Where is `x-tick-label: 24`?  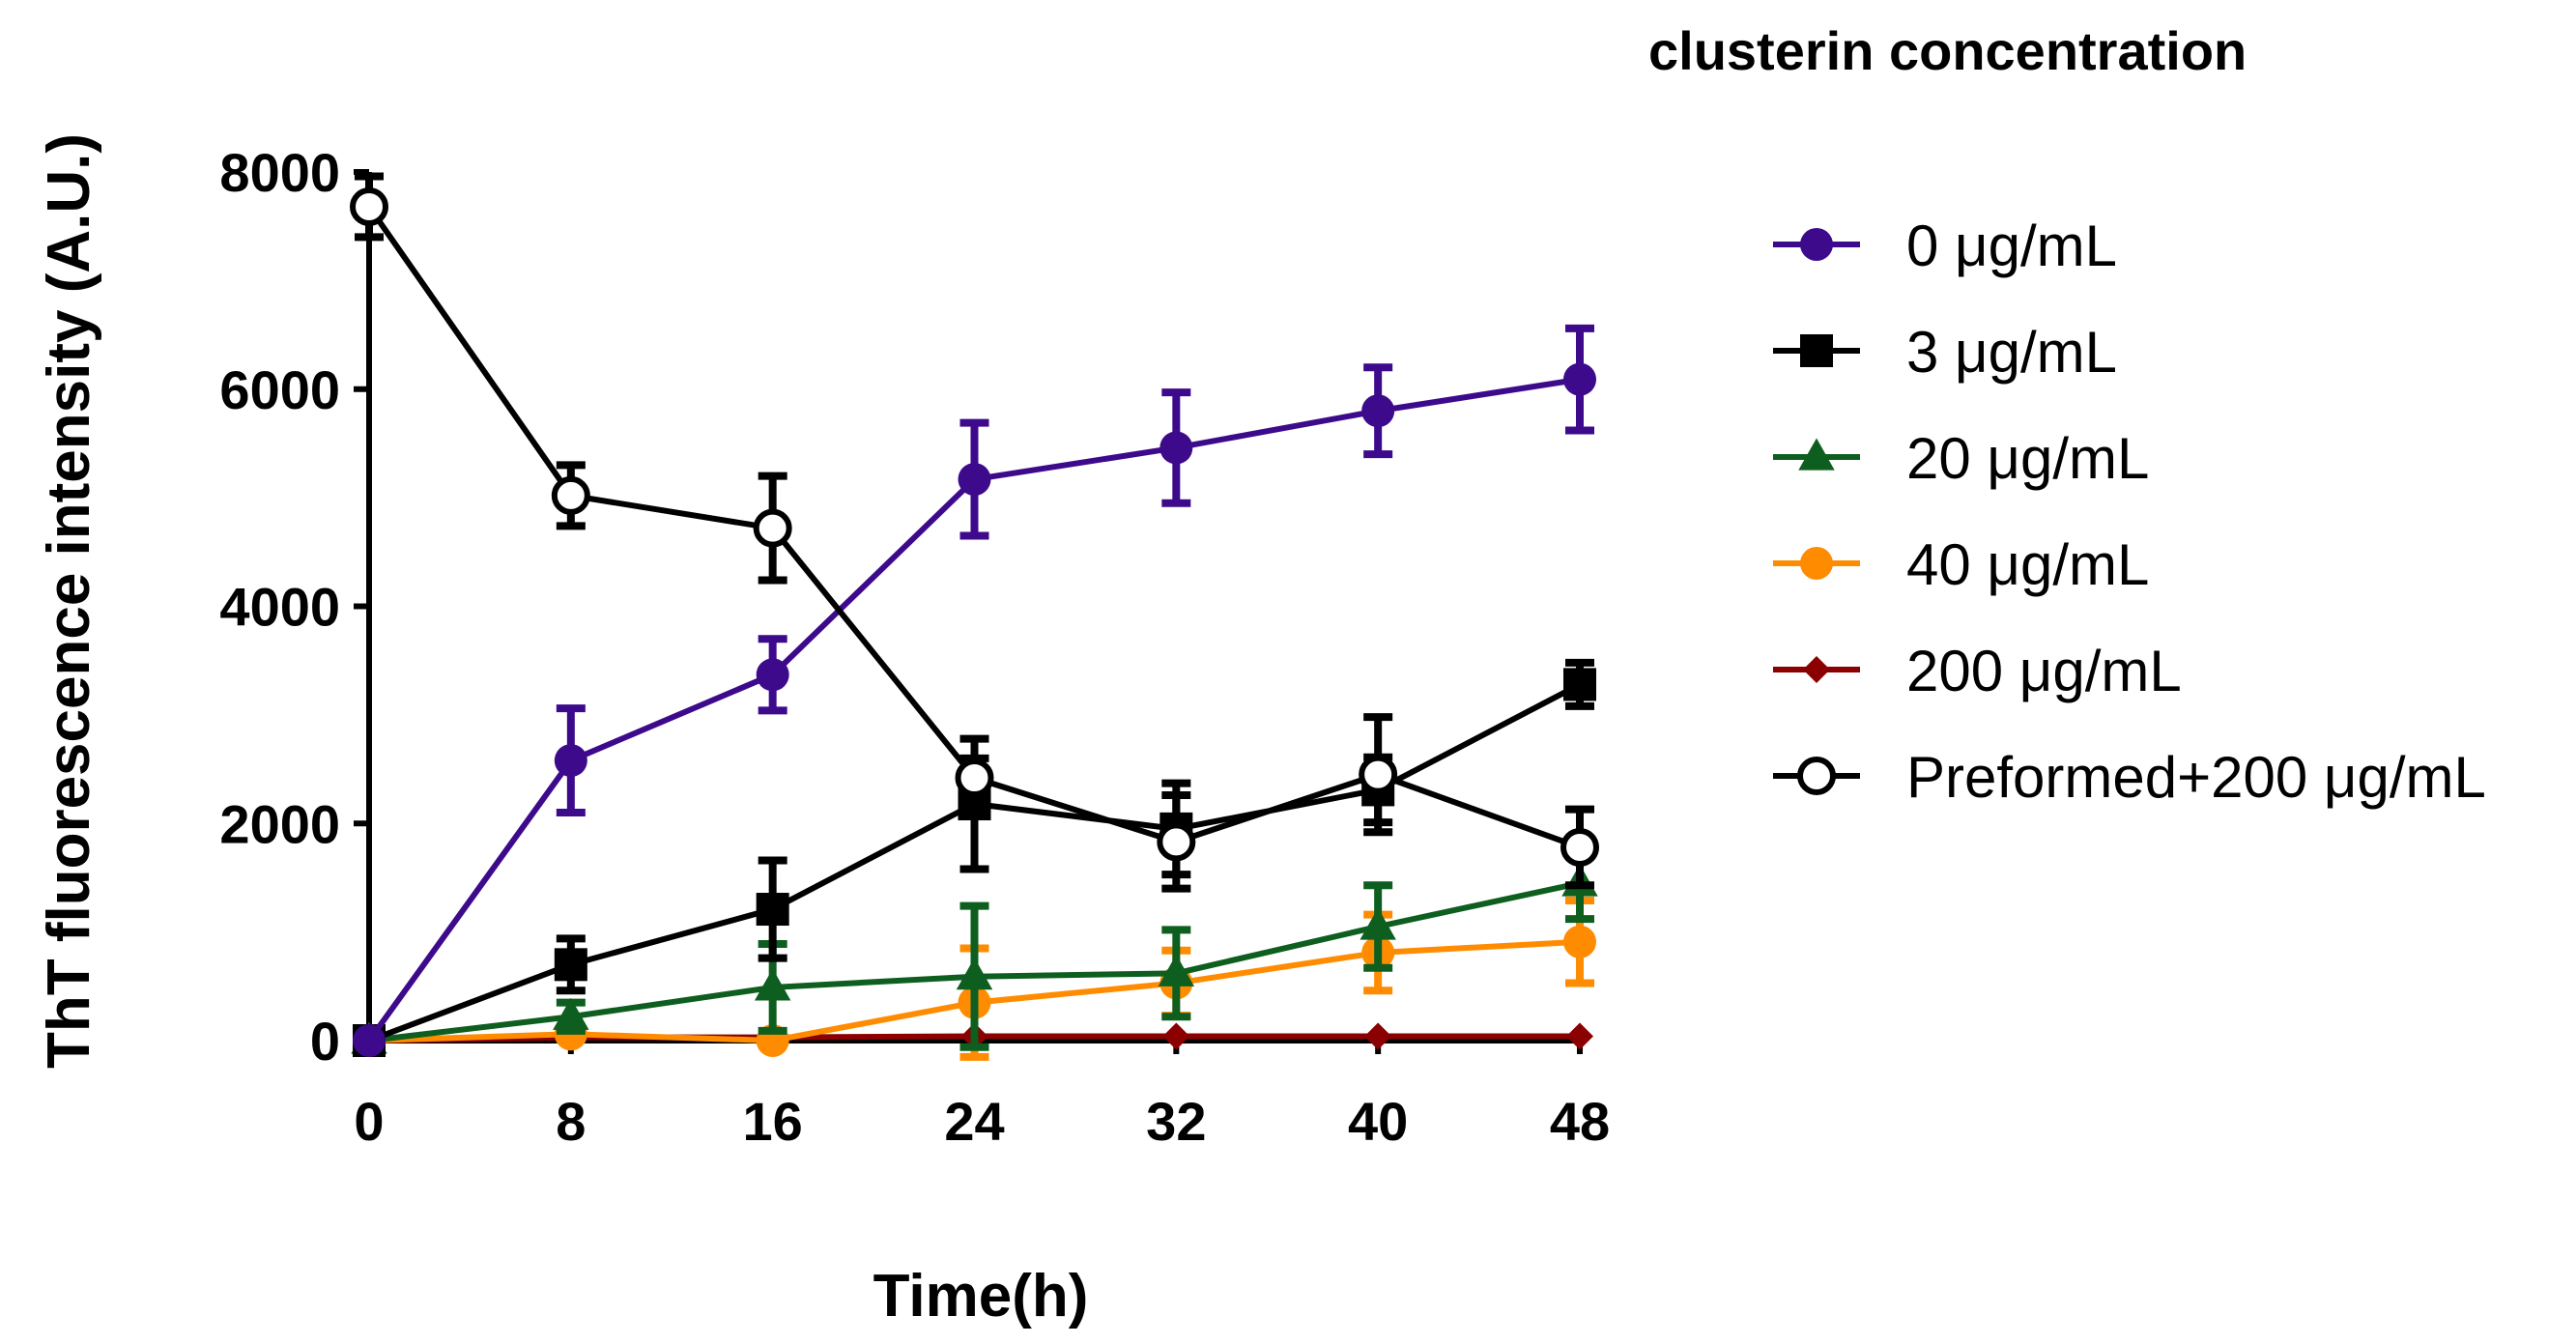 x-tick-label: 24 is located at coordinates (974, 1121).